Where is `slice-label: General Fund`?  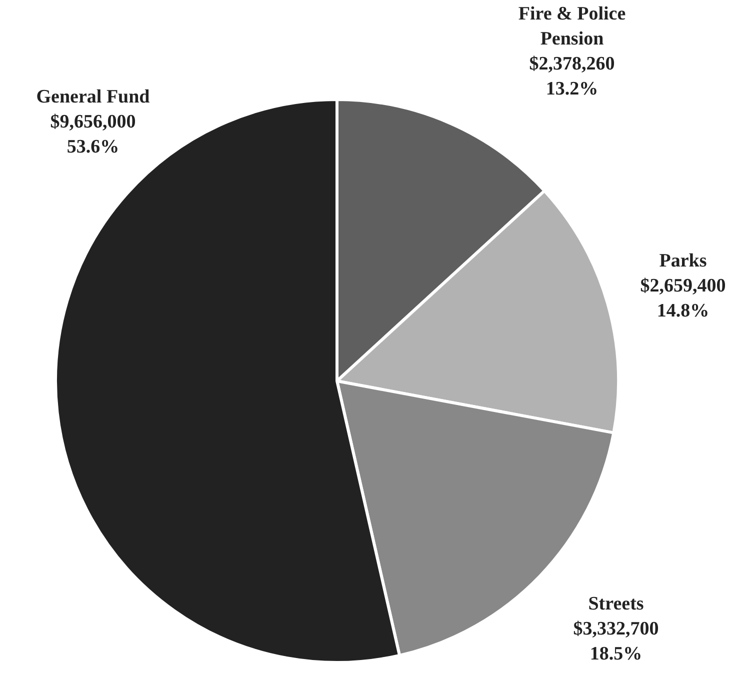
slice-label: General Fund is located at coordinates (93, 97).